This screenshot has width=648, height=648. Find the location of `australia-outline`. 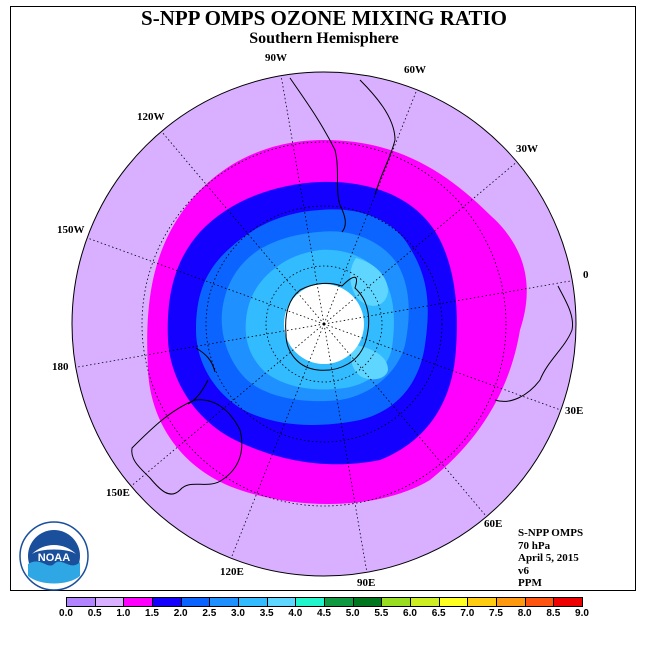

australia-outline is located at coordinates (187, 447).